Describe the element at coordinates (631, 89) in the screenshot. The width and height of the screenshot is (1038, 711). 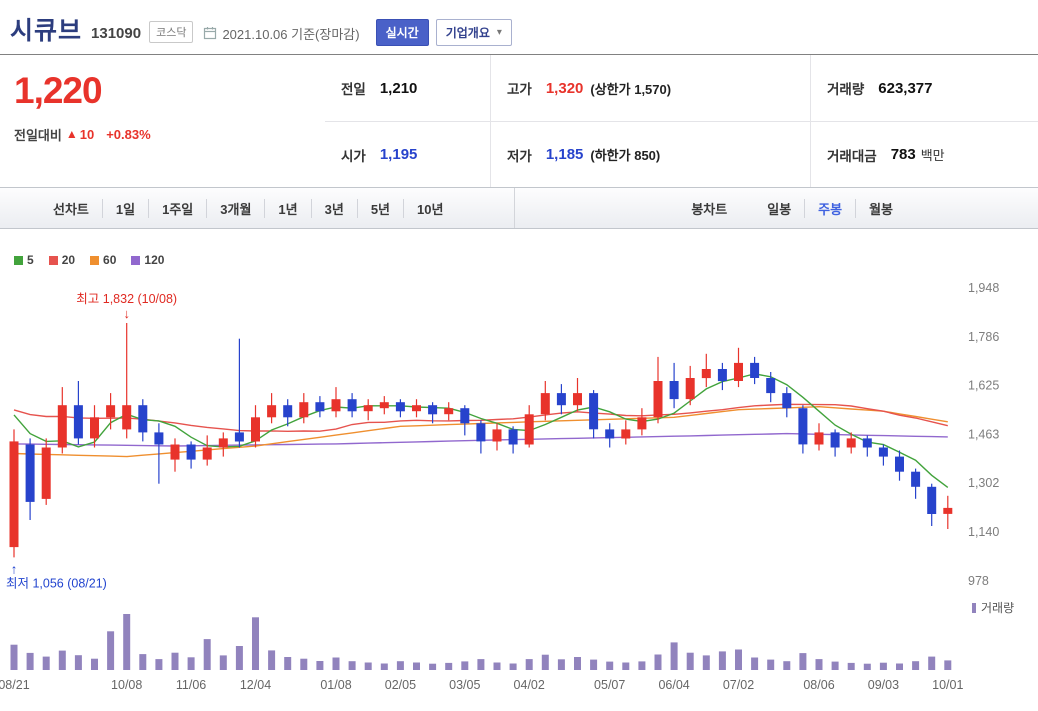
I see `upper-limit: (상한가 1,570)` at that location.